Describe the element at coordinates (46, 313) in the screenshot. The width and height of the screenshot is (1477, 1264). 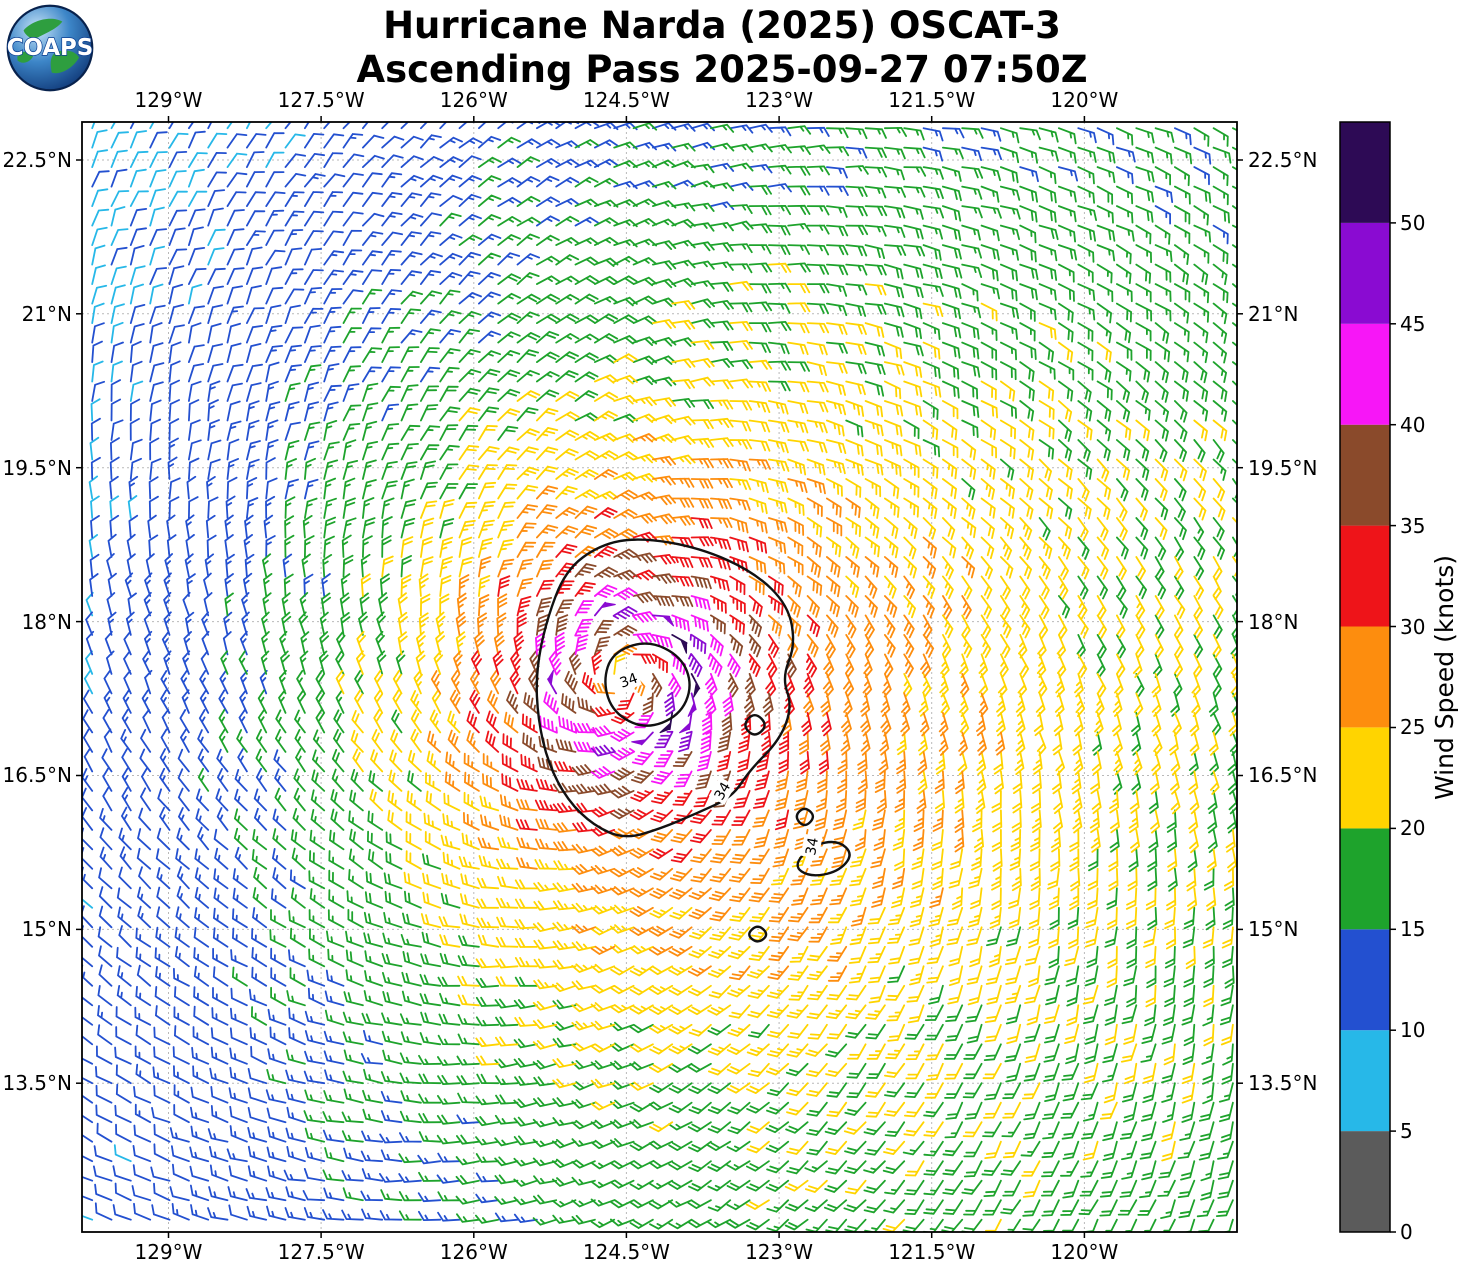
I see `y-tick-label-left: 21°N` at that location.